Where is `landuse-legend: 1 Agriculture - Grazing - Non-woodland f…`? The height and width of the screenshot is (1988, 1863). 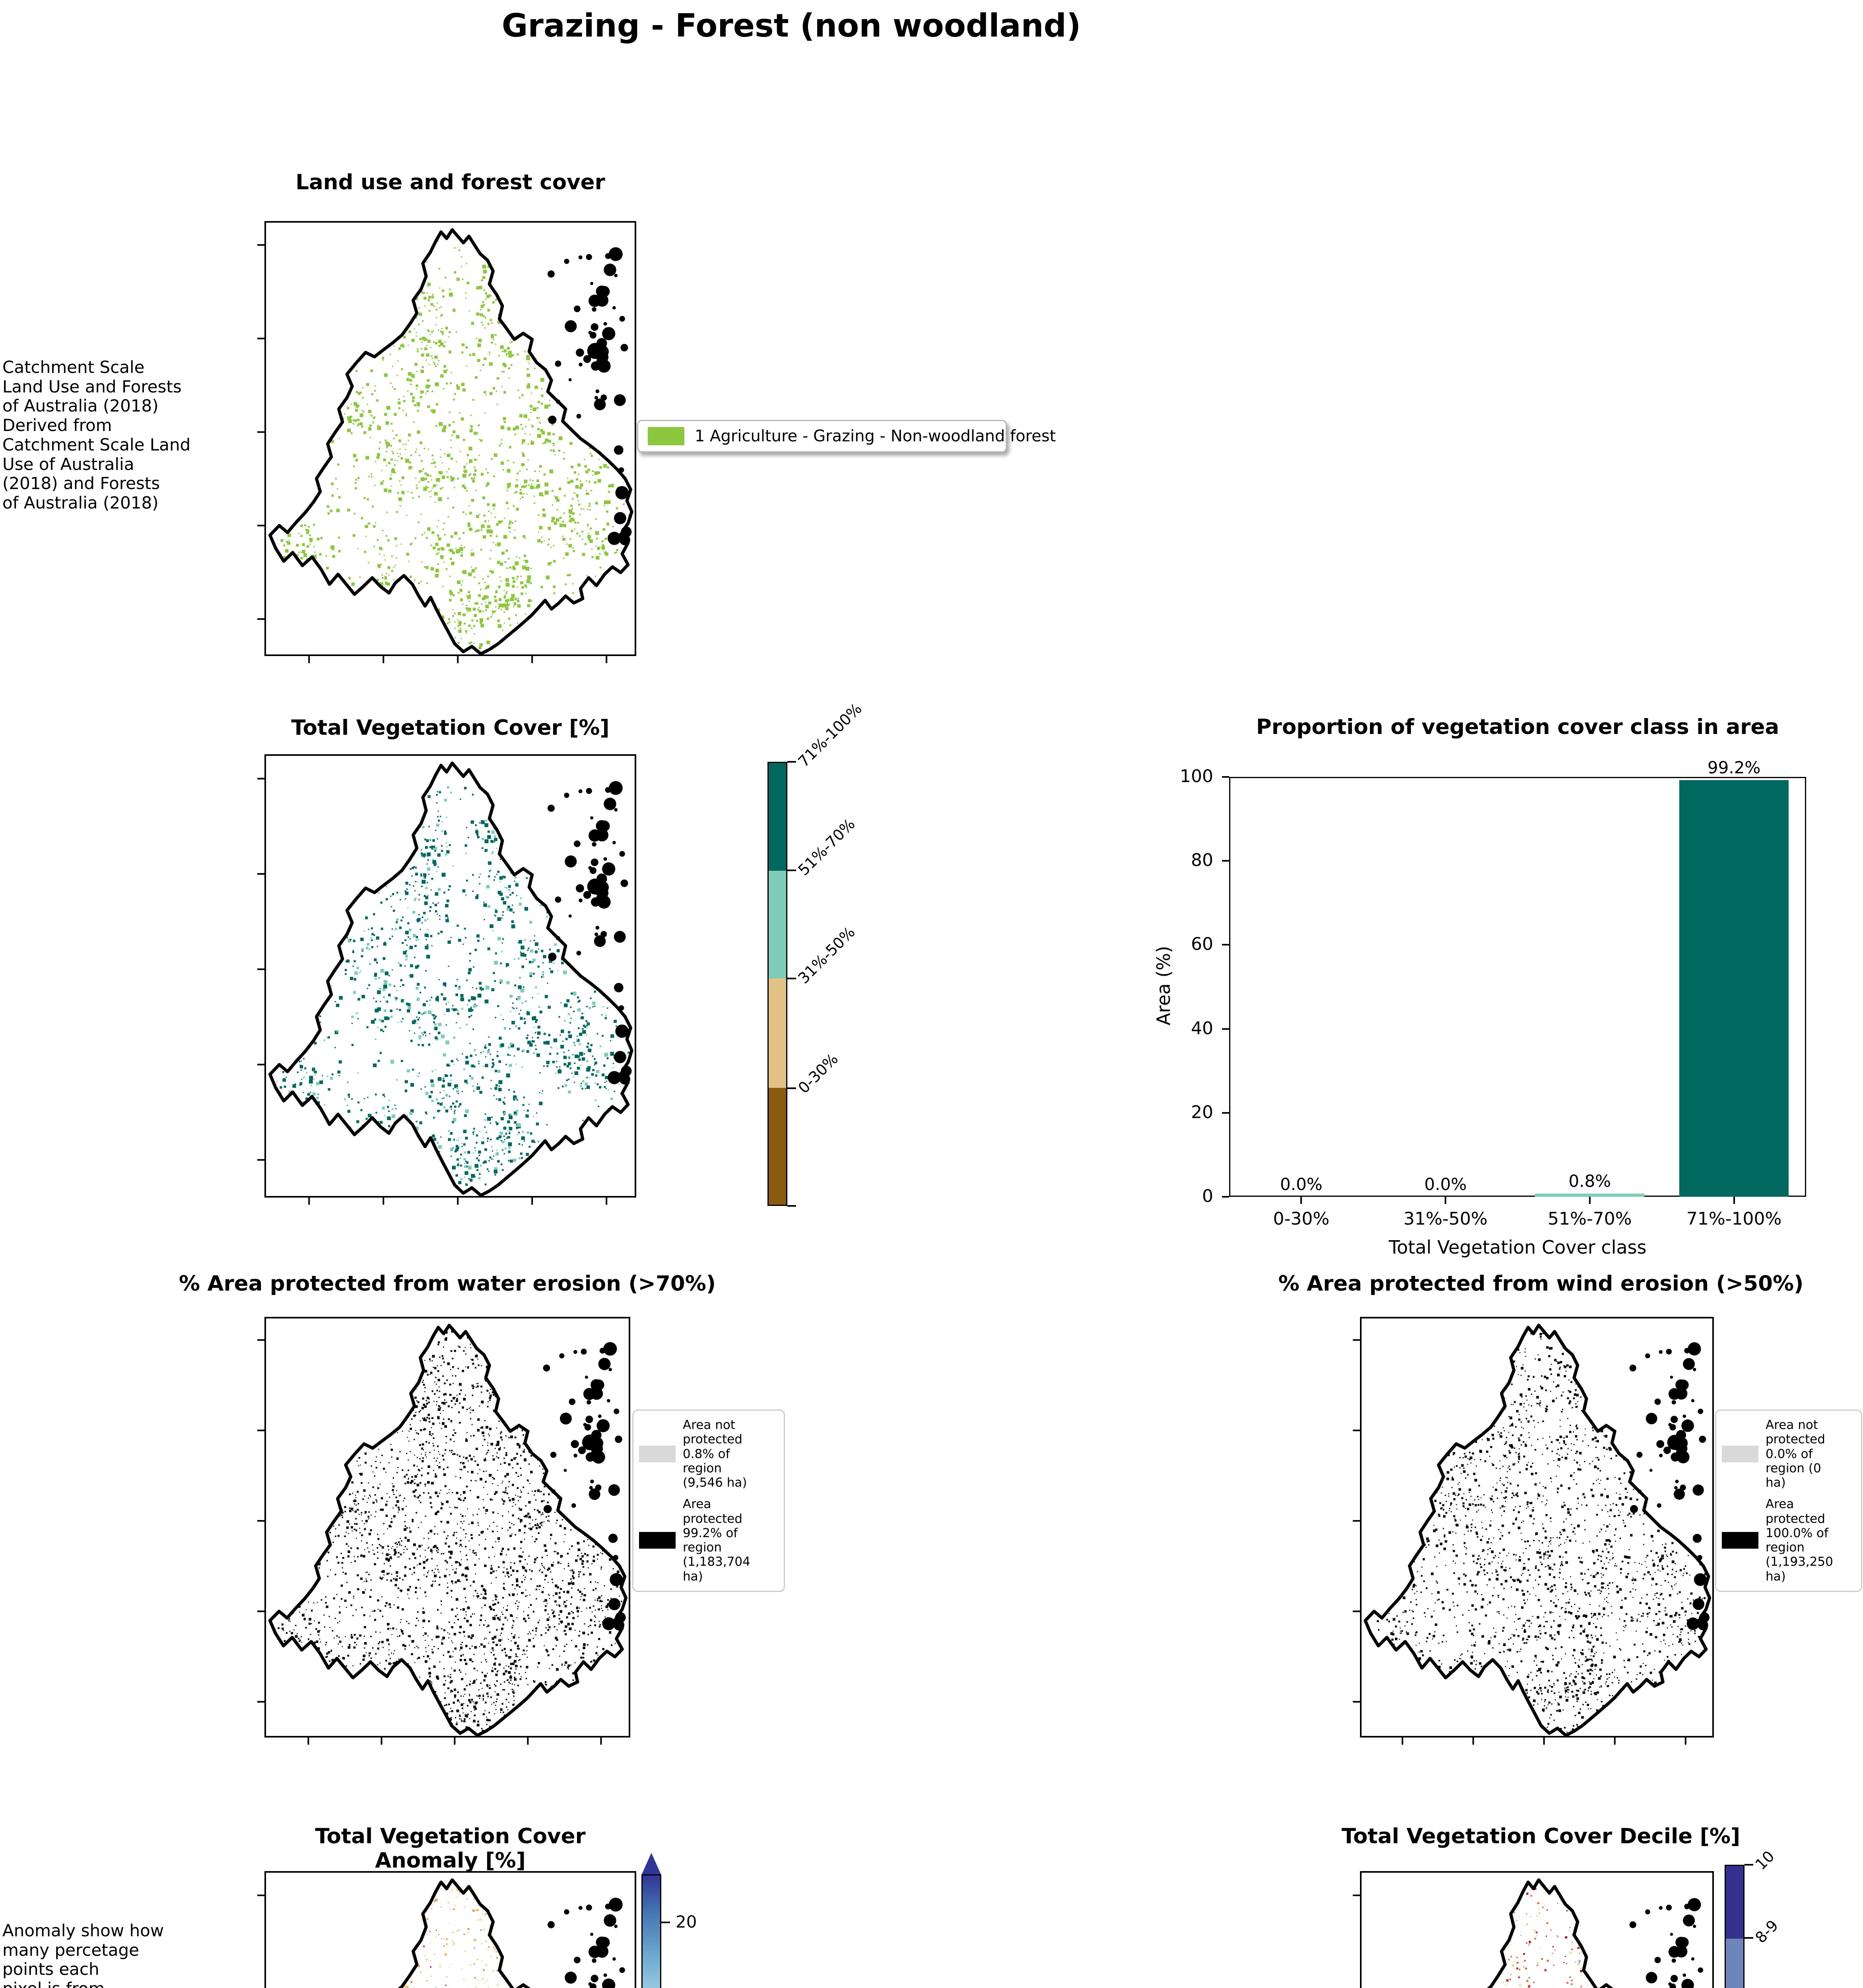
landuse-legend: 1 Agriculture - Grazing - Non-woodland f… is located at coordinates (846, 436).